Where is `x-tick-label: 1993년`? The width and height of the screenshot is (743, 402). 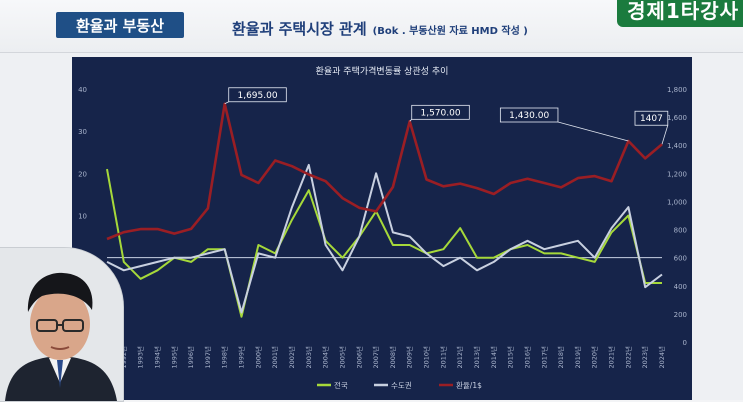
x-tick-label: 1993년 is located at coordinates (140, 357).